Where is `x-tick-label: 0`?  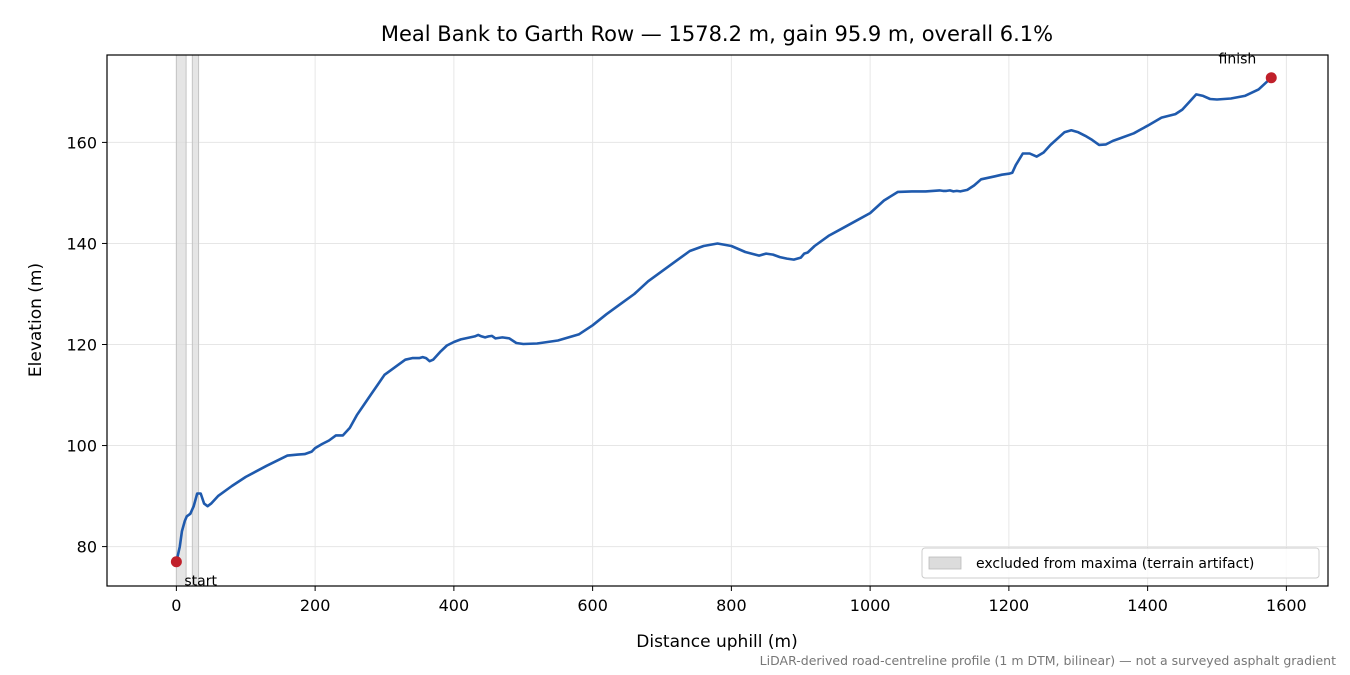
x-tick-label: 0 is located at coordinates (176, 605).